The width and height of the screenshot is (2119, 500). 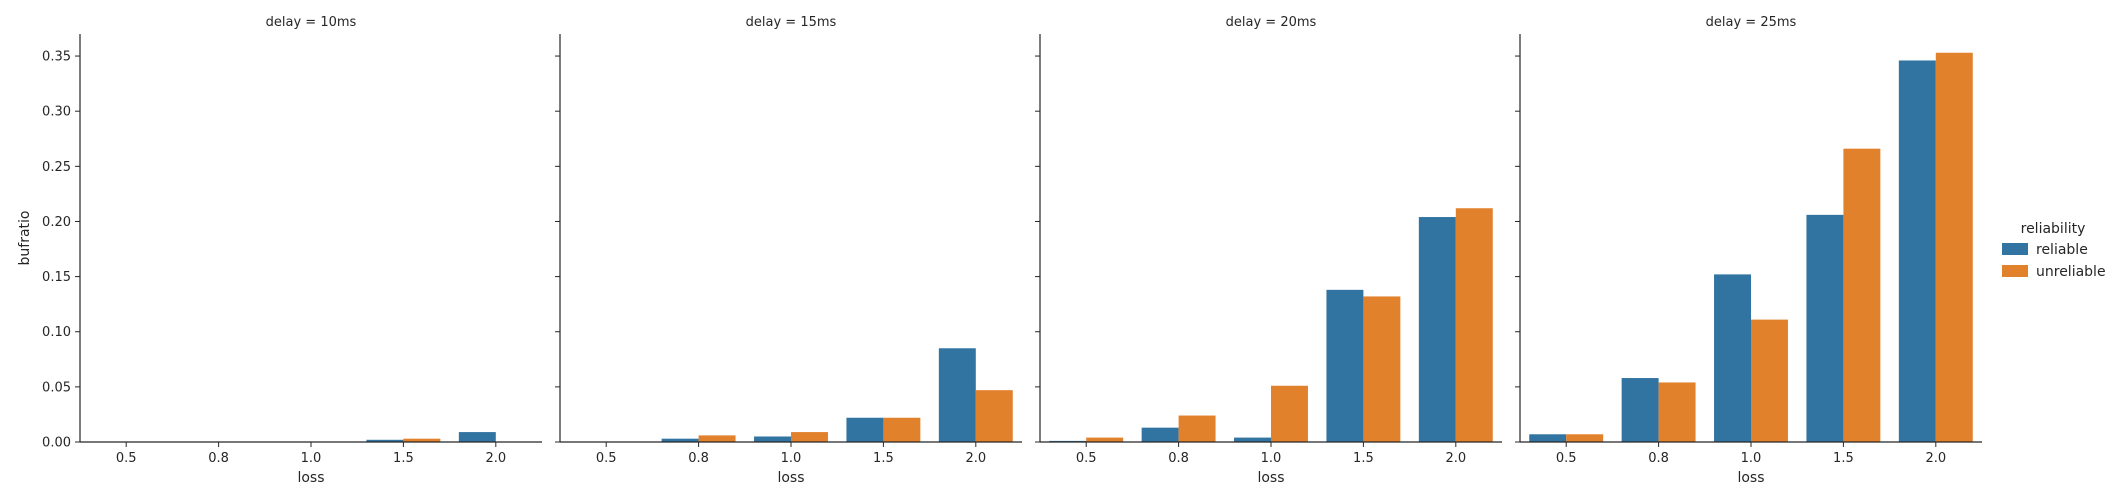 I want to click on panel-title: delay = 10ms, so click(x=311, y=22).